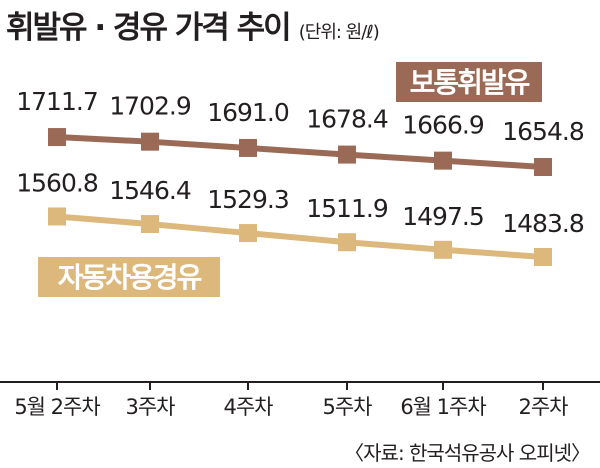  Describe the element at coordinates (150, 407) in the screenshot. I see `x-tick-label: 3주차` at that location.